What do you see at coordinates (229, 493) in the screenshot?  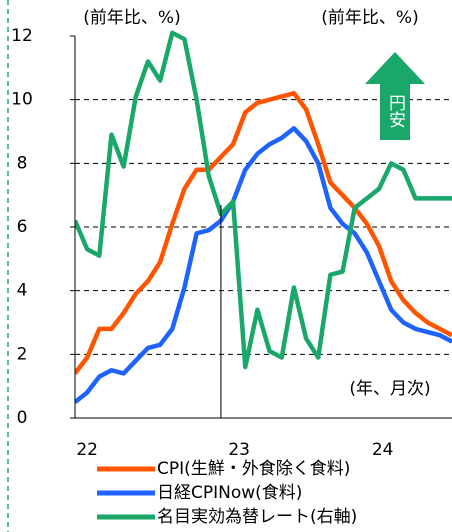 I see `legend-label: 日経CPINow(食料)` at bounding box center [229, 493].